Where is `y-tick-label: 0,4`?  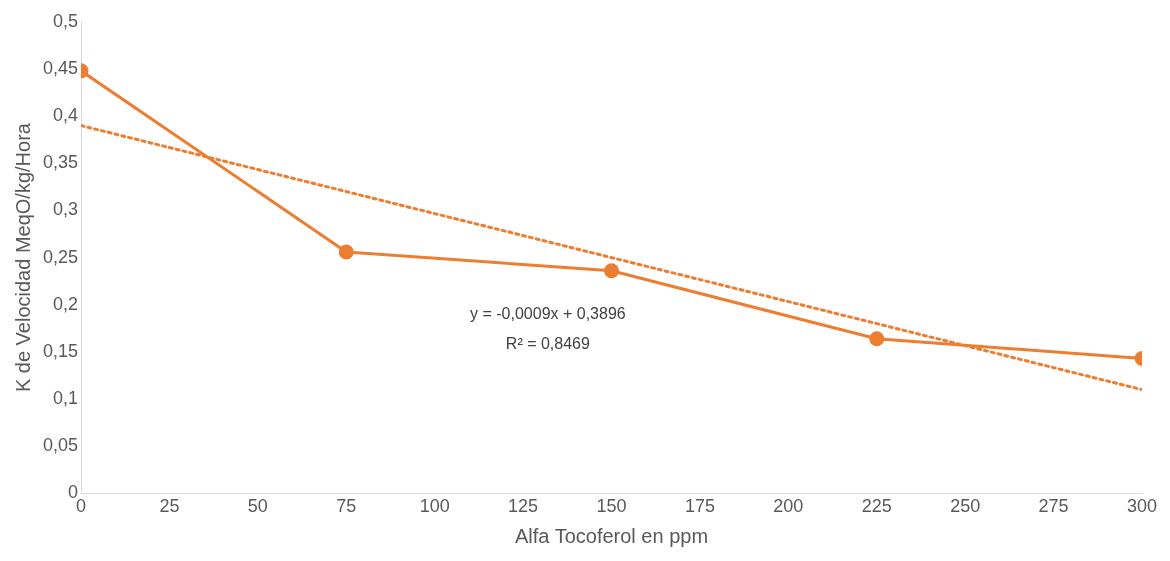
y-tick-label: 0,4 is located at coordinates (66, 115).